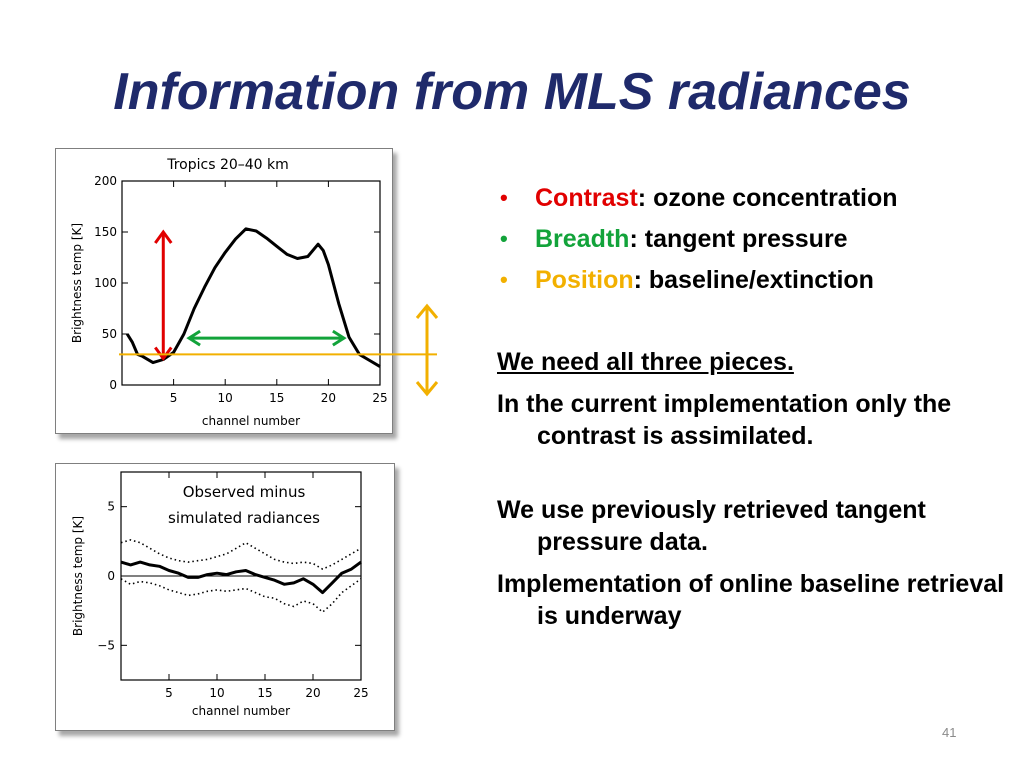  I want to click on bullet-contrast: • Contrast: ozone concentration, so click(697, 202).